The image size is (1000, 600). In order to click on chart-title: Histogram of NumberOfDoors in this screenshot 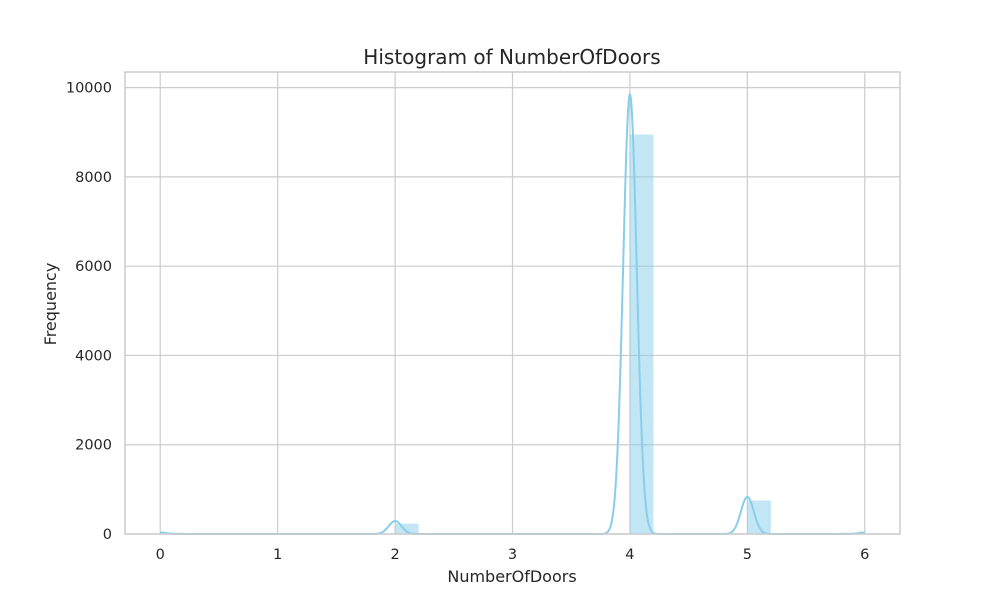, I will do `click(511, 57)`.